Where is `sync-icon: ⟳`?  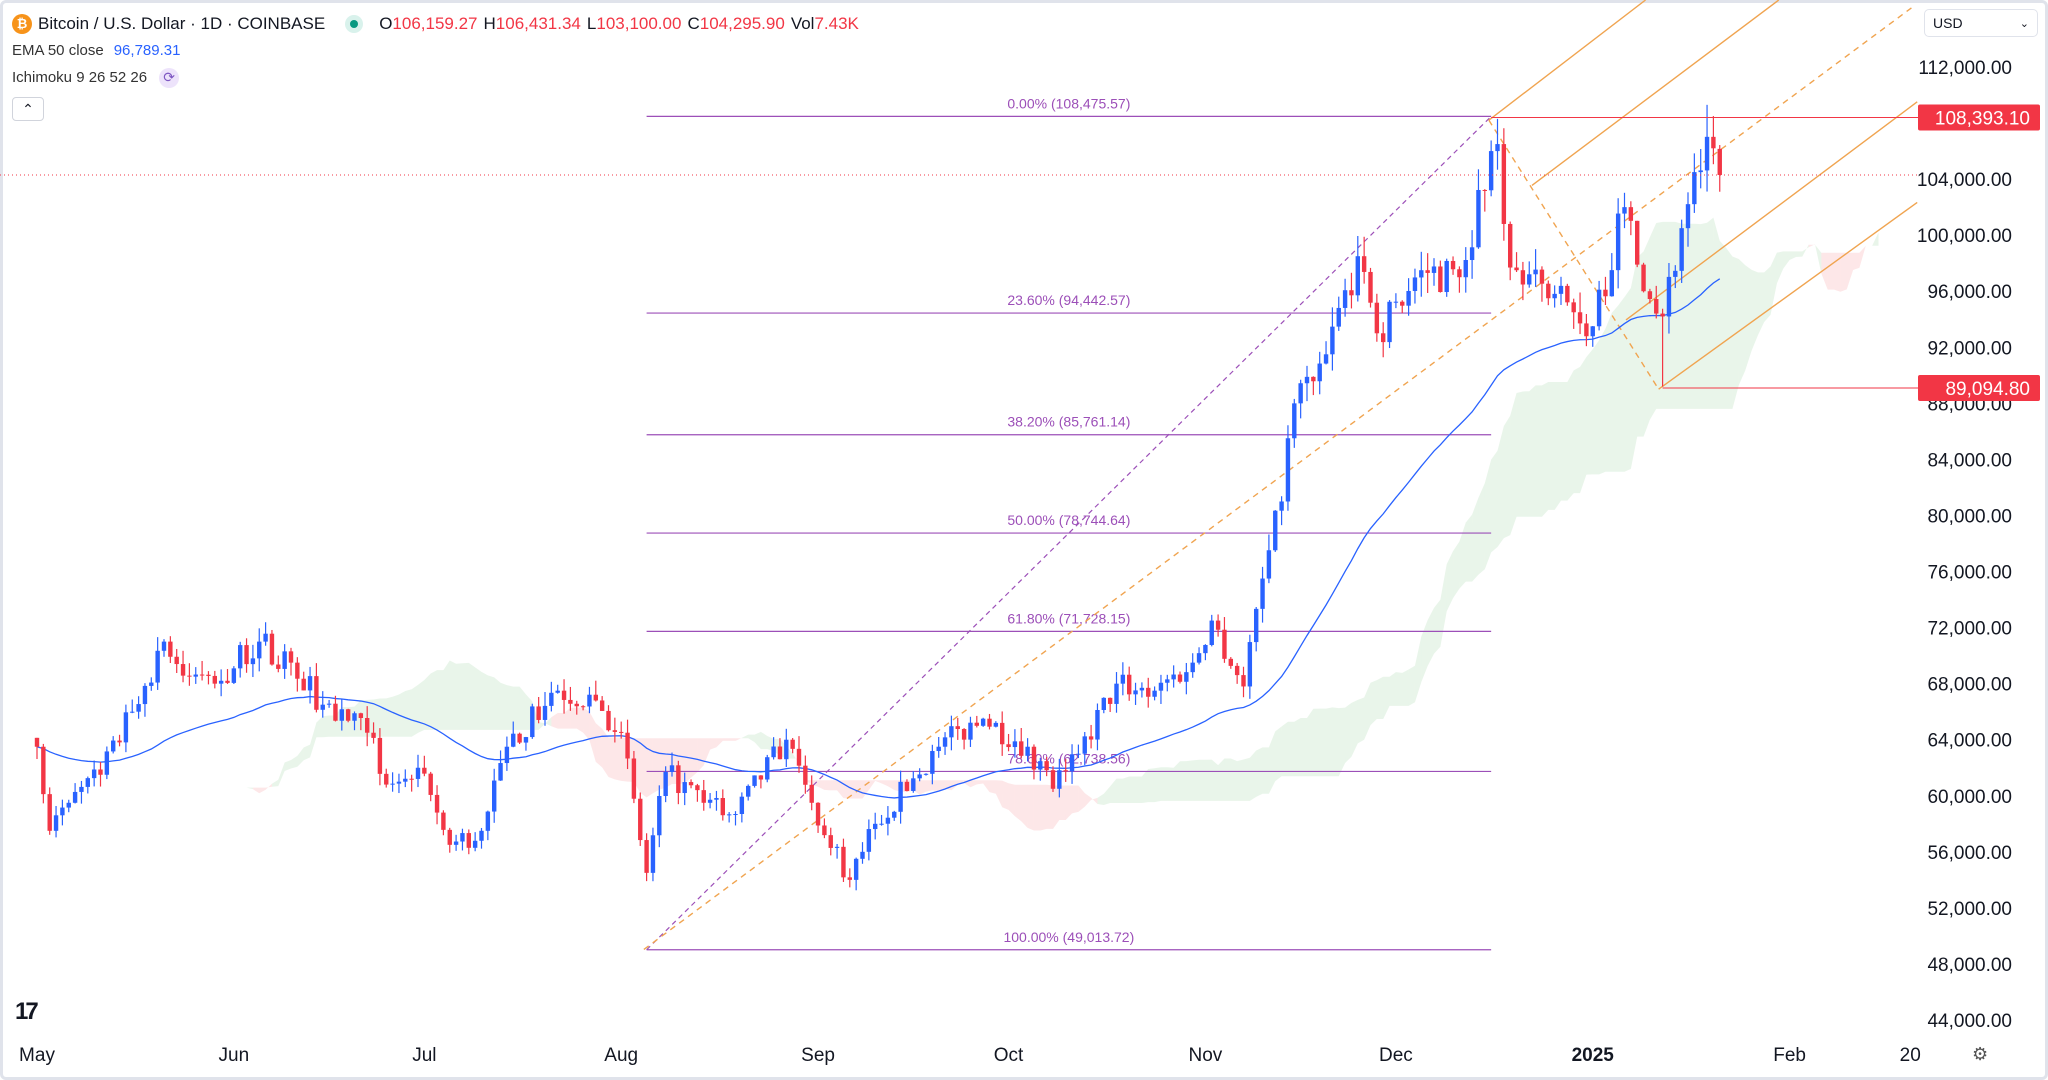 sync-icon: ⟳ is located at coordinates (169, 77).